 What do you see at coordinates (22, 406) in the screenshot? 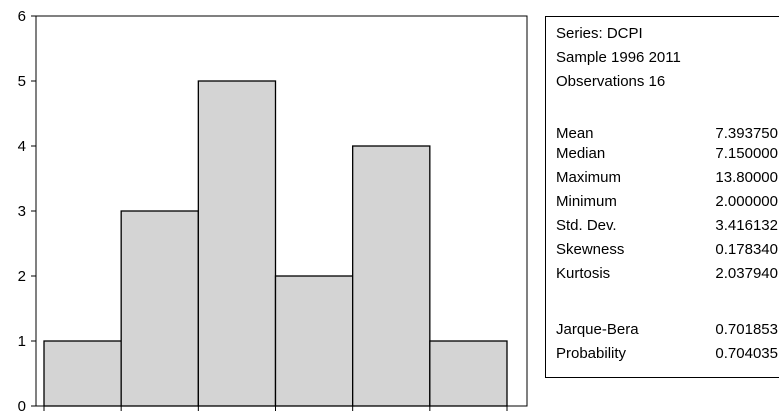
I see `y-tick-label: 0` at bounding box center [22, 406].